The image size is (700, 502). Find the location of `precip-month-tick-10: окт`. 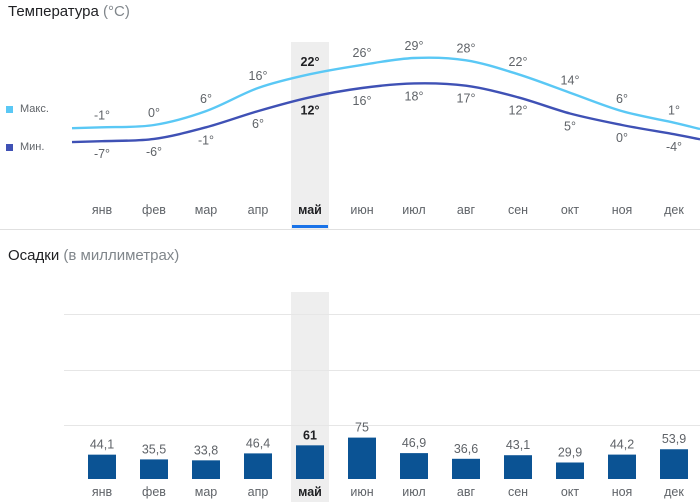

precip-month-tick-10: окт is located at coordinates (570, 492).